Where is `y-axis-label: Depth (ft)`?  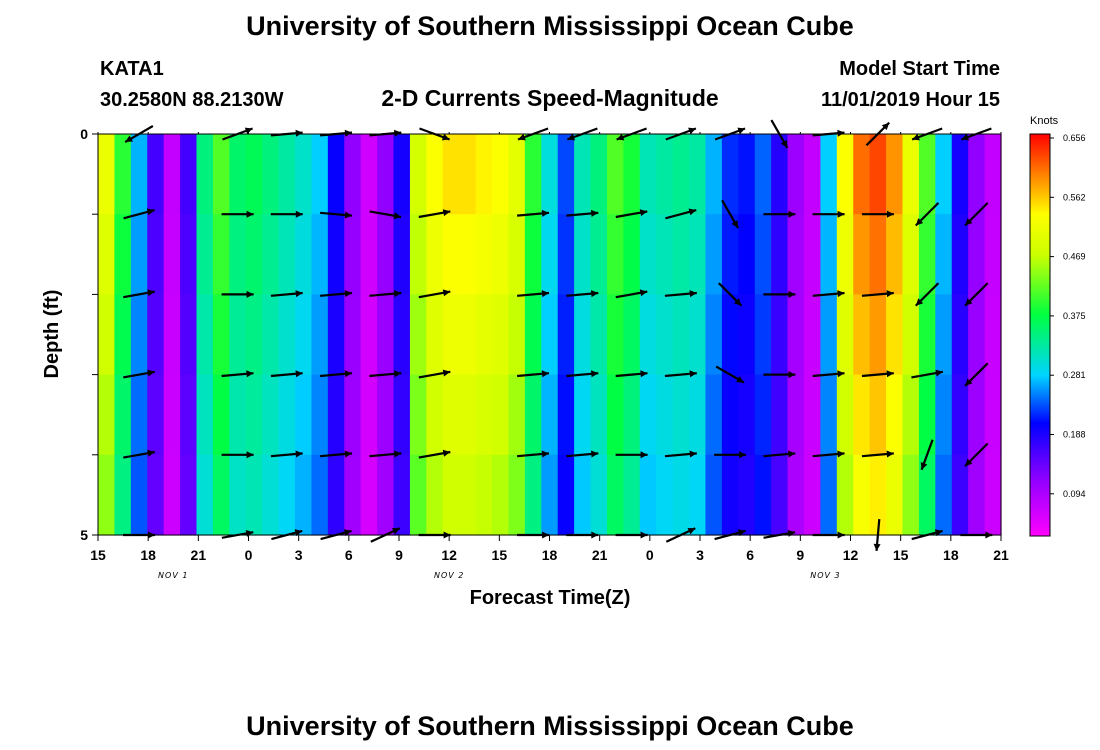
y-axis-label: Depth (ft) is located at coordinates (52, 334).